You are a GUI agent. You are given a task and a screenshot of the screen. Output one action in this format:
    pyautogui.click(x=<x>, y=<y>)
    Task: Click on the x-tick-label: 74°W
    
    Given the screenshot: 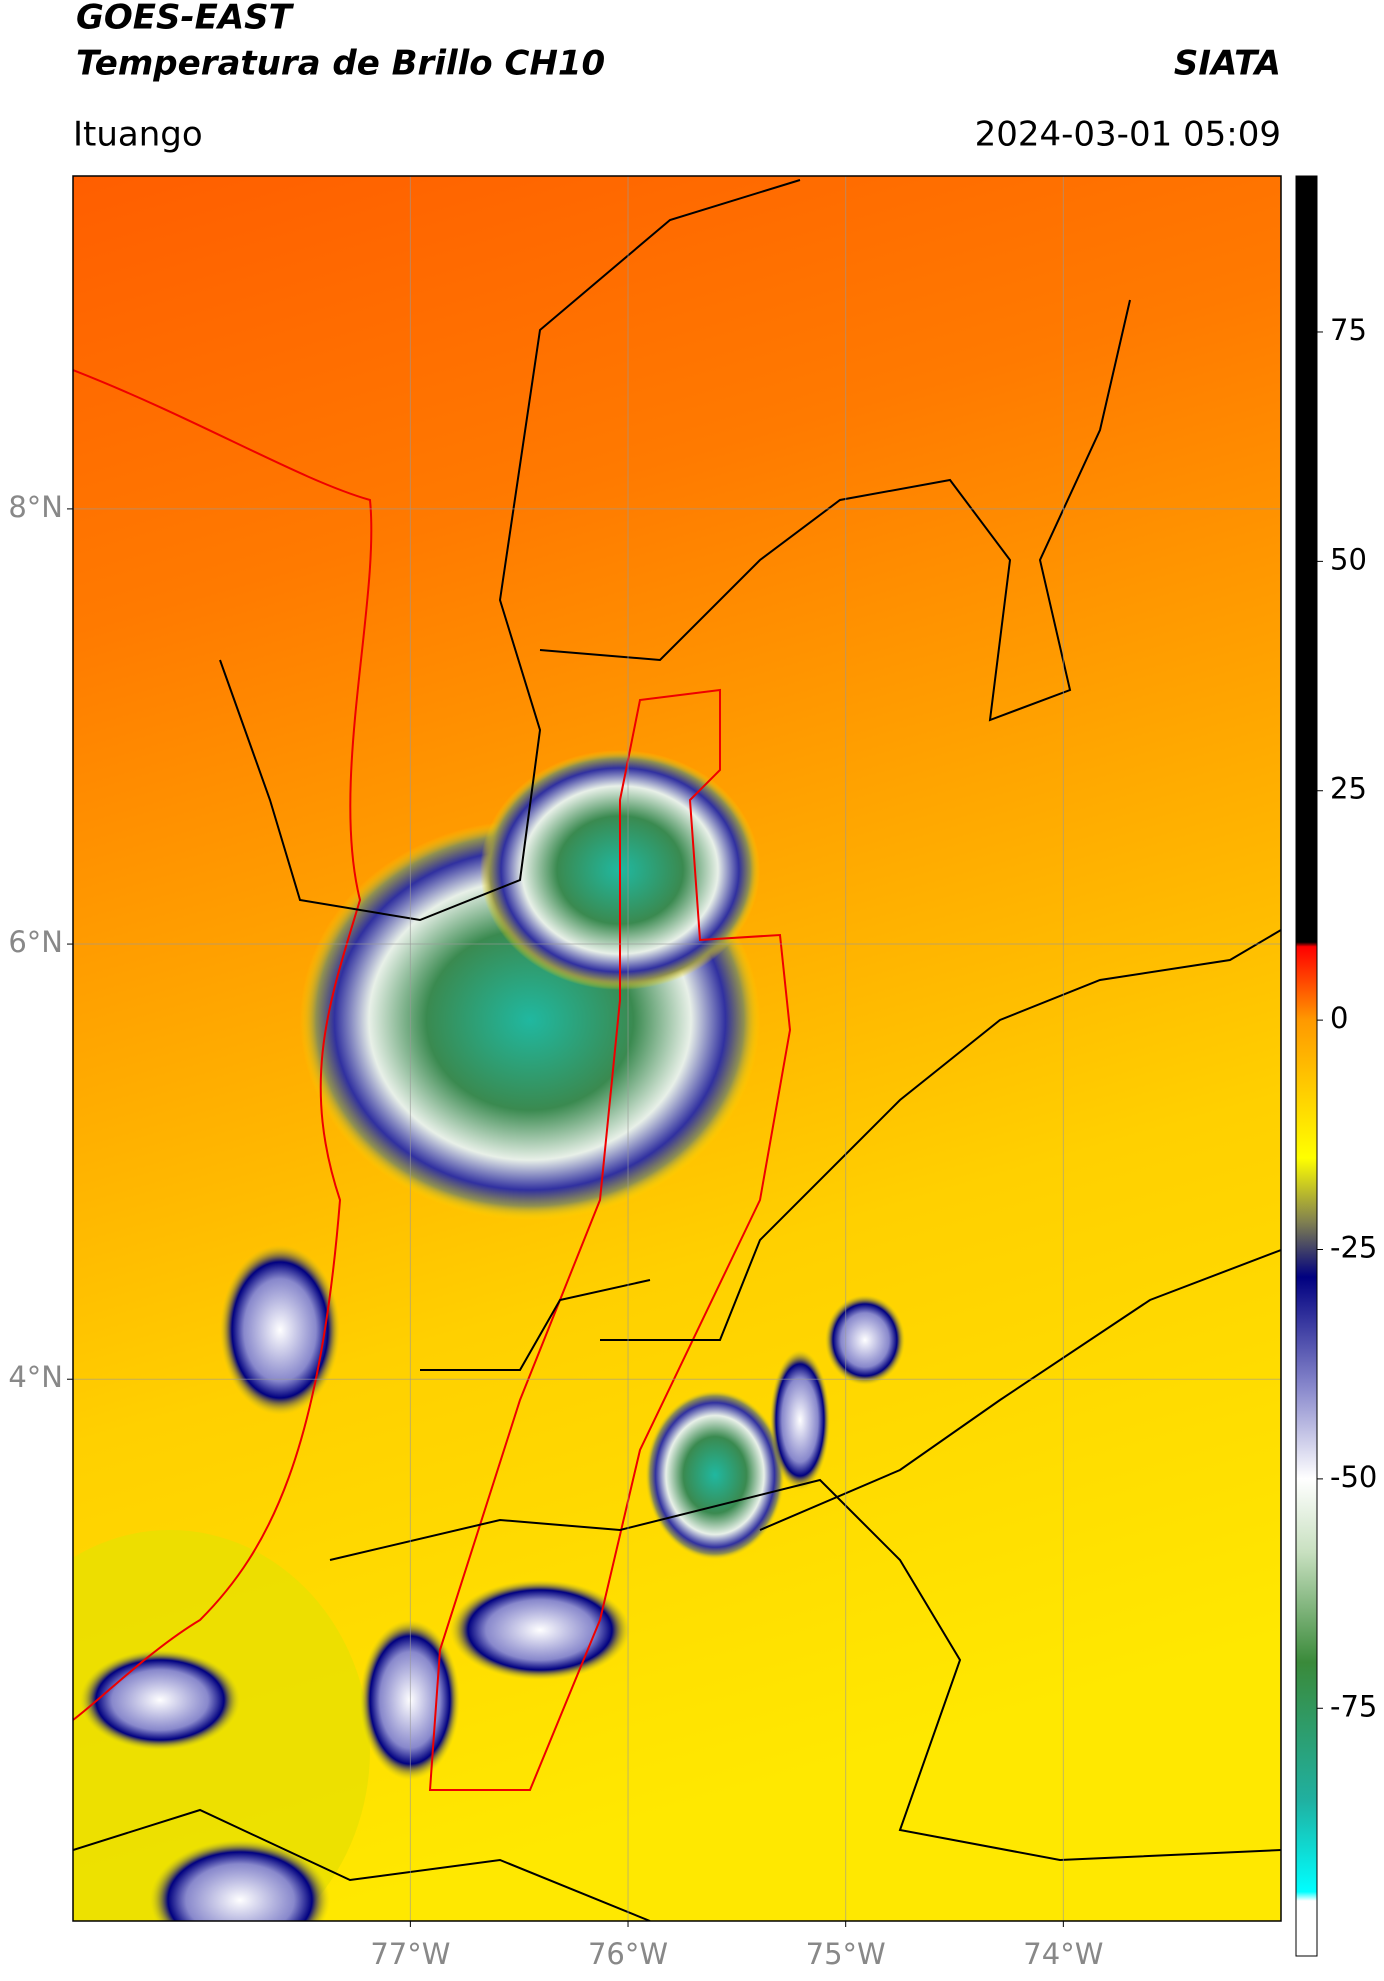 What is the action you would take?
    pyautogui.click(x=1063, y=1954)
    